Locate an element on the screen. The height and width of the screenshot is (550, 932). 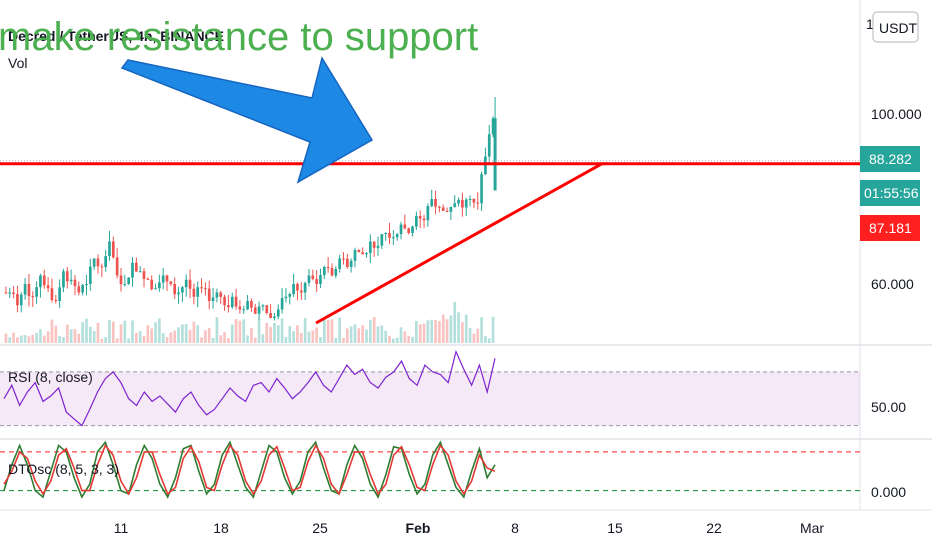
annotation-text: make resistance to support is located at coordinates (239, 37).